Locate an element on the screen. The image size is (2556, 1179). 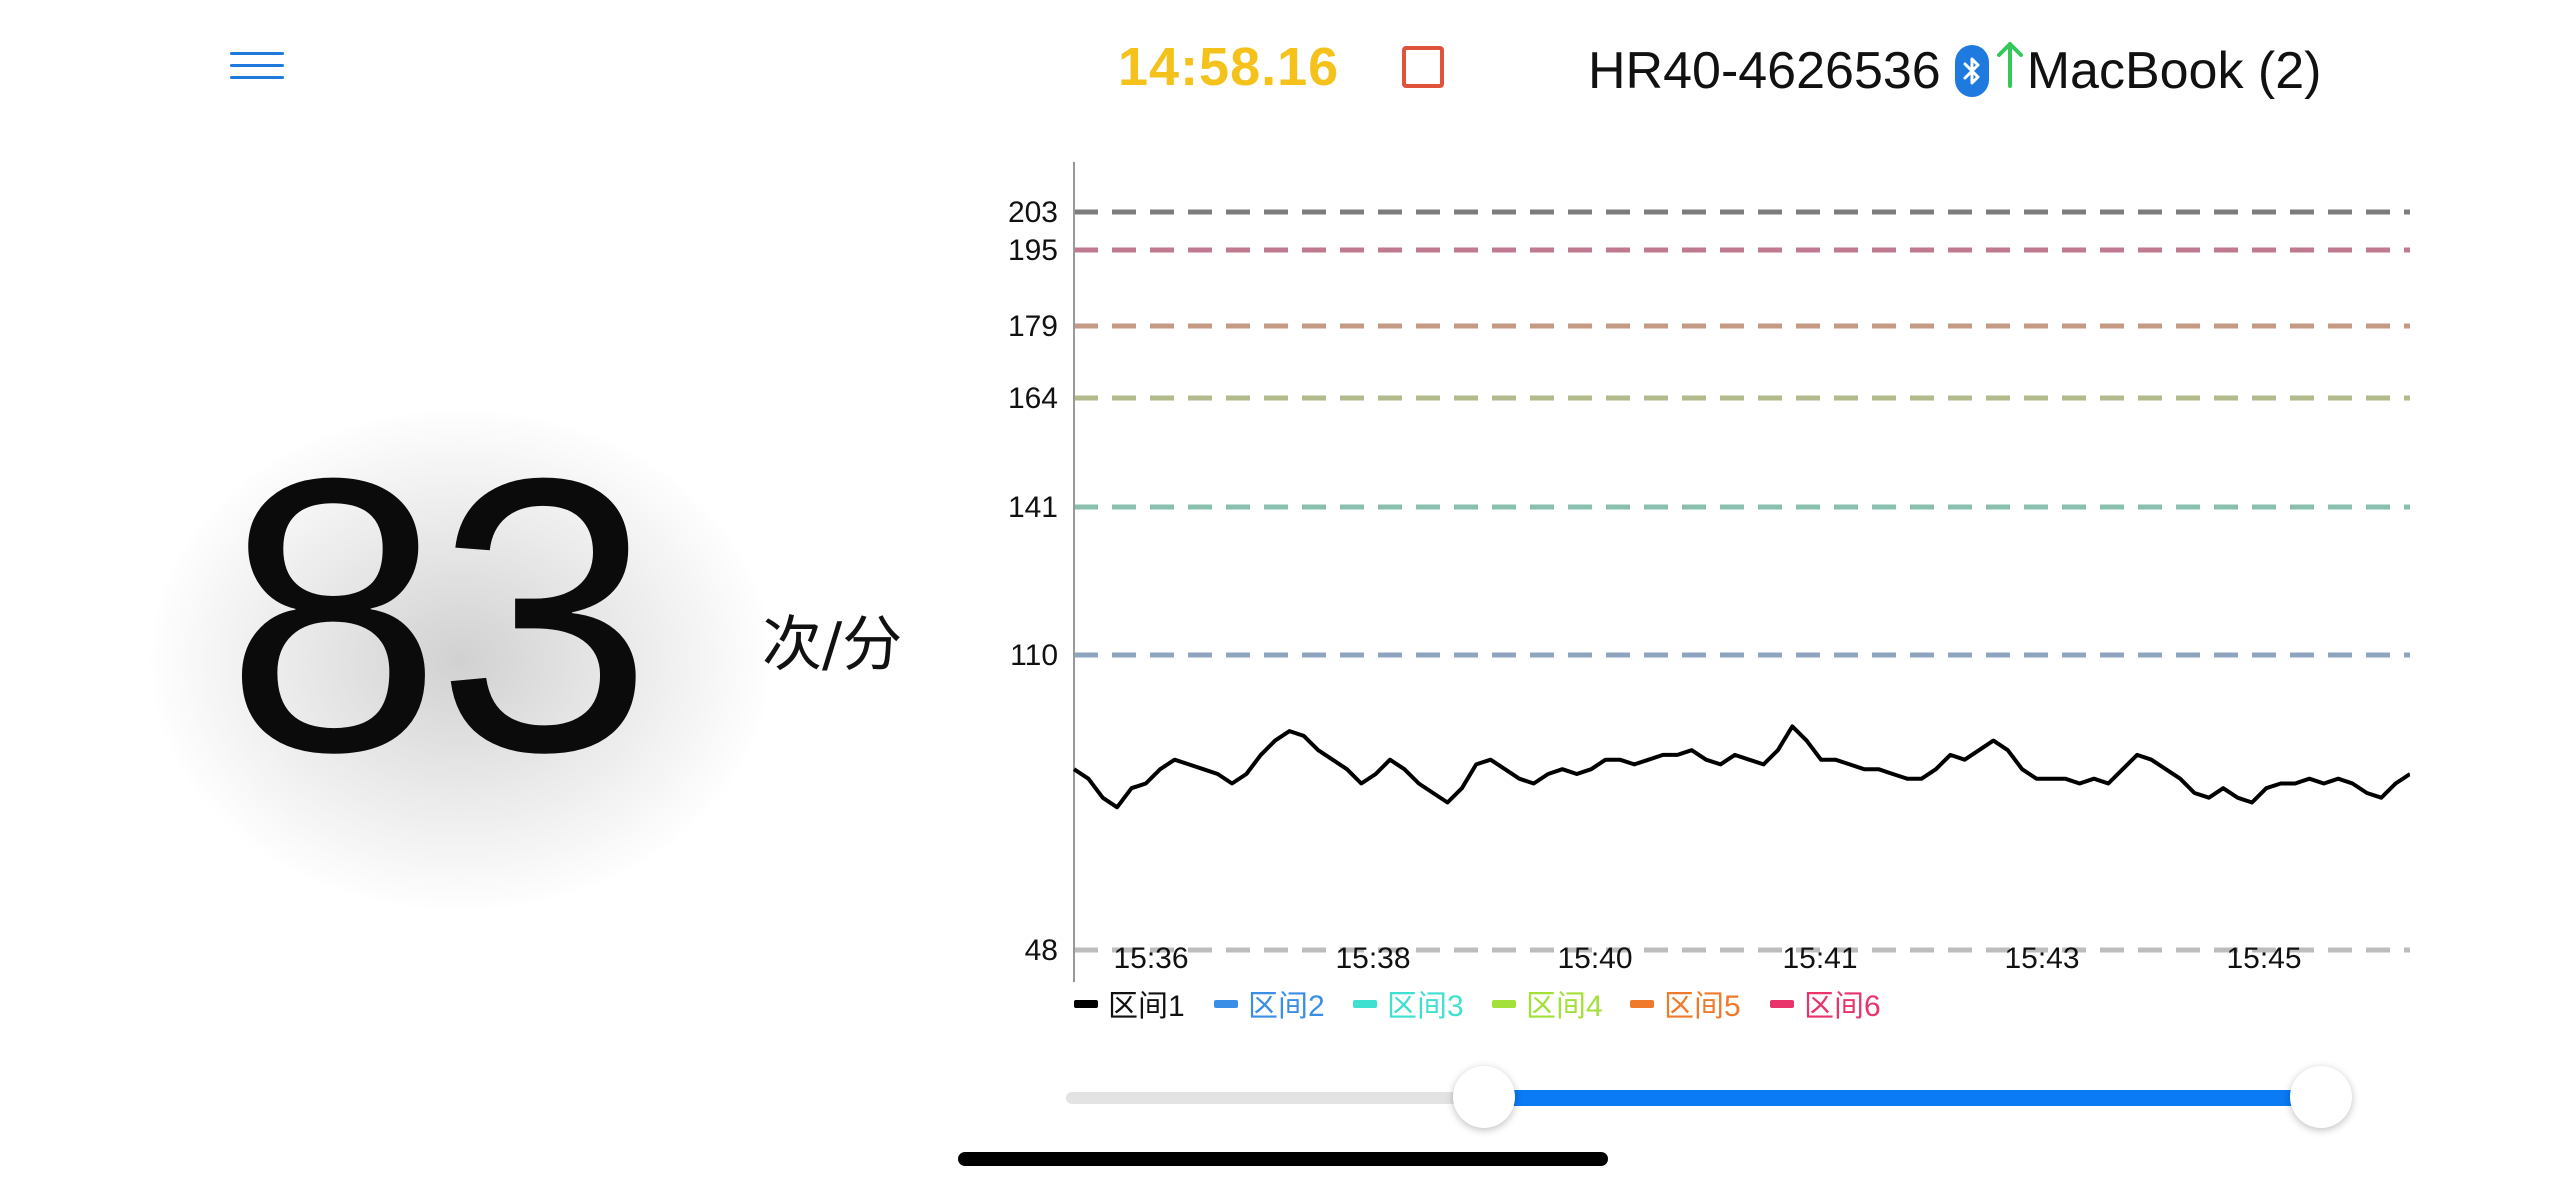
legend-item: 区间3 is located at coordinates (1408, 1006).